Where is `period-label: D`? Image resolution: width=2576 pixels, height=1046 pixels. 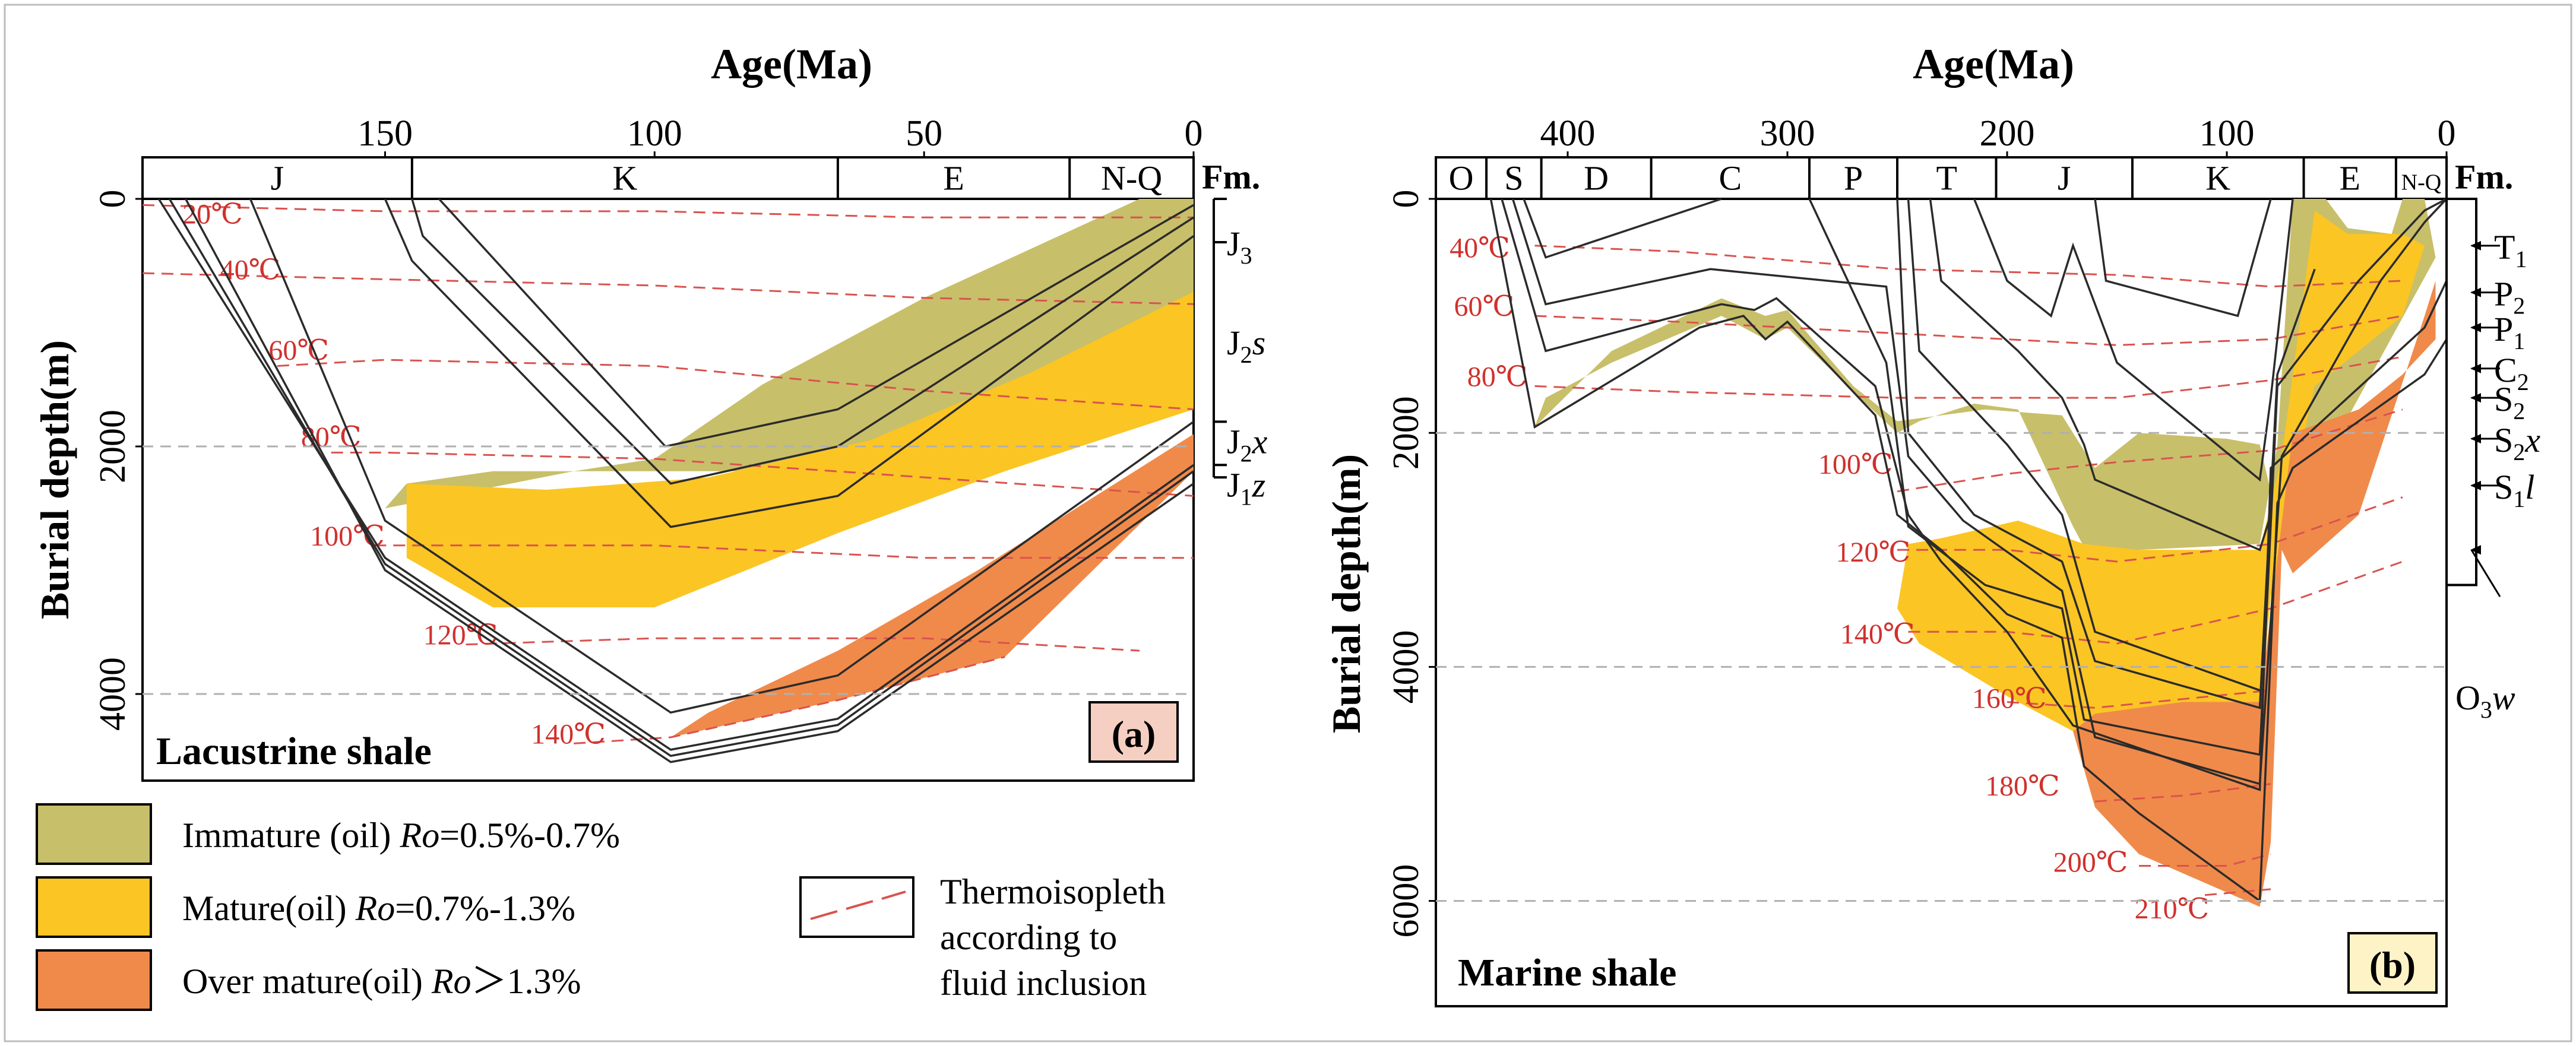 period-label: D is located at coordinates (1596, 178).